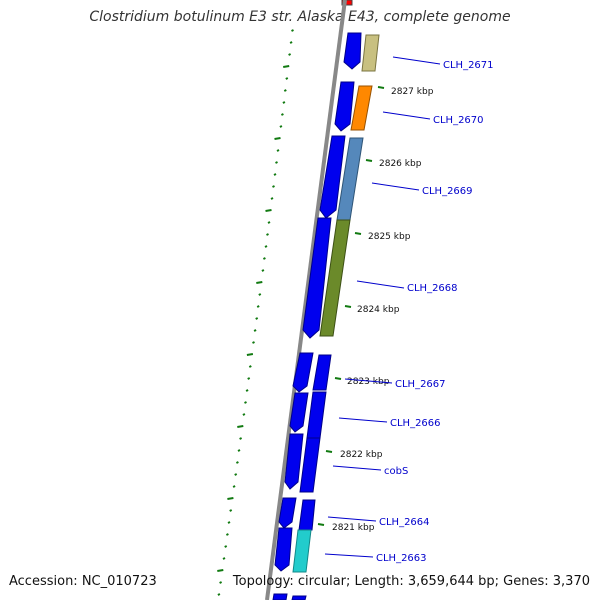 The image size is (600, 600). I want to click on kbp-label: 2822 kbp, so click(361, 455).